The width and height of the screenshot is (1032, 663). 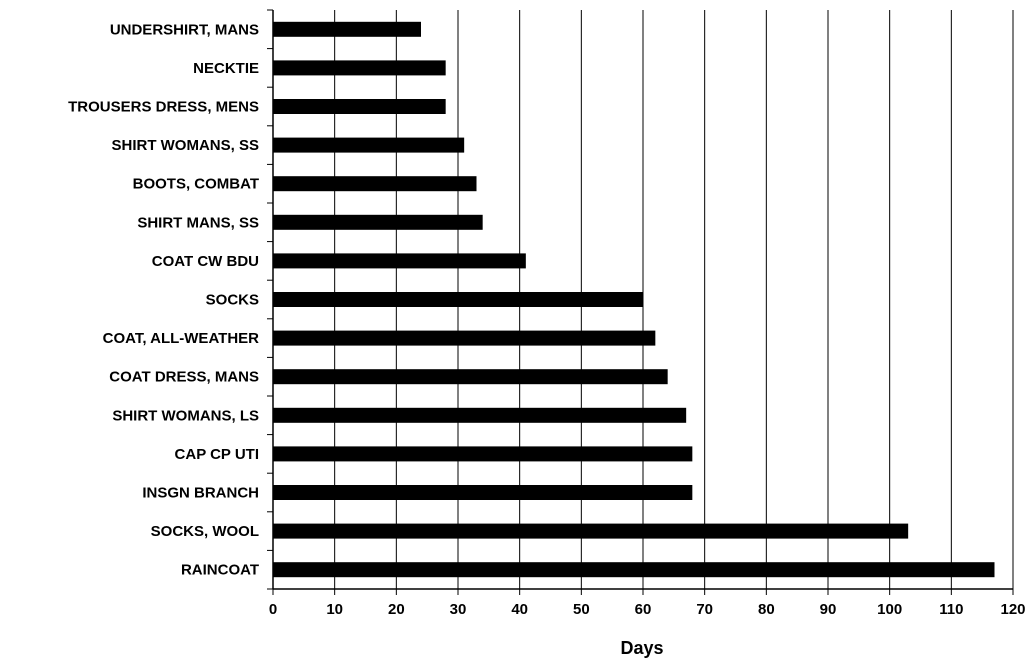 What do you see at coordinates (198, 222) in the screenshot?
I see `category-label: SHIRT MANS, SS` at bounding box center [198, 222].